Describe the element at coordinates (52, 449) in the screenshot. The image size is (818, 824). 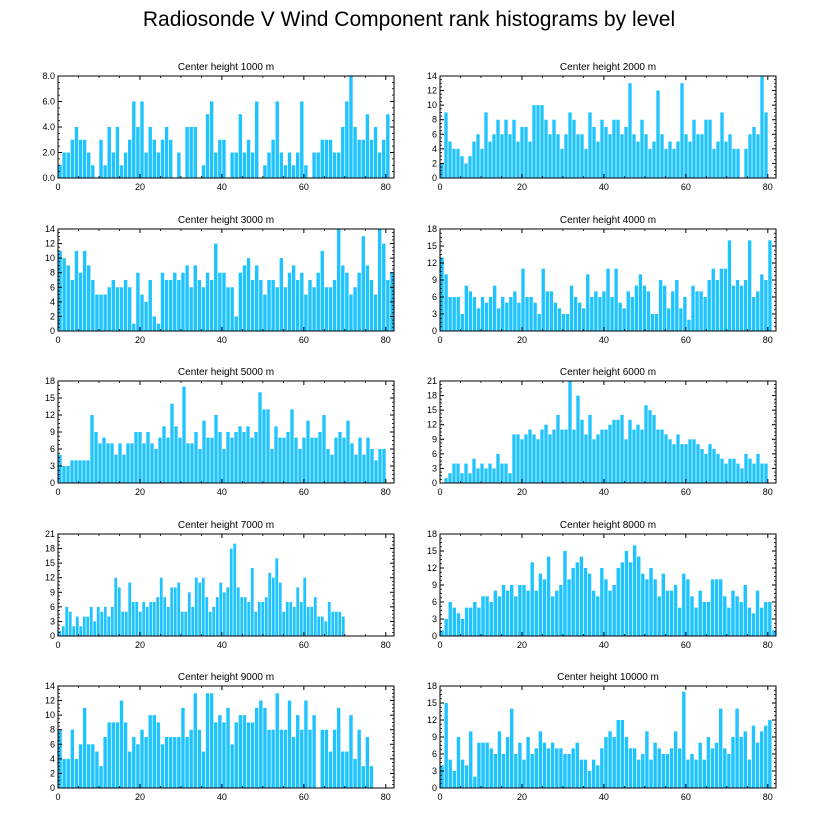
I see `y-tick-label: 6` at that location.